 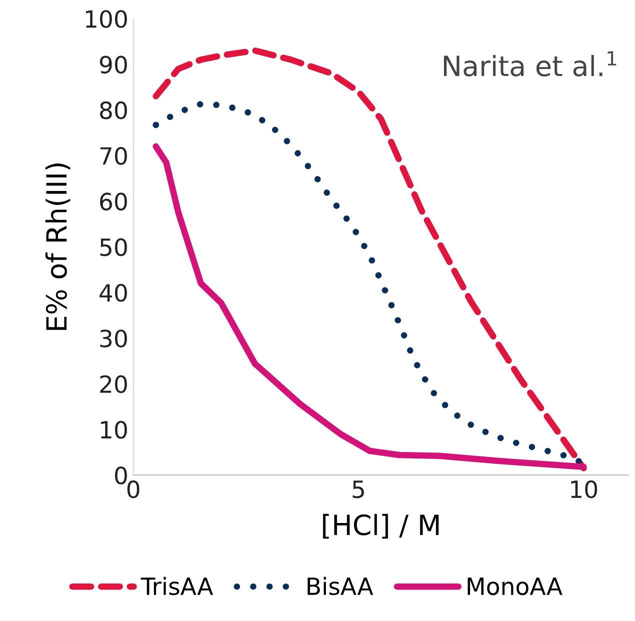 I want to click on legend-label: TrisAA, so click(x=177, y=586).